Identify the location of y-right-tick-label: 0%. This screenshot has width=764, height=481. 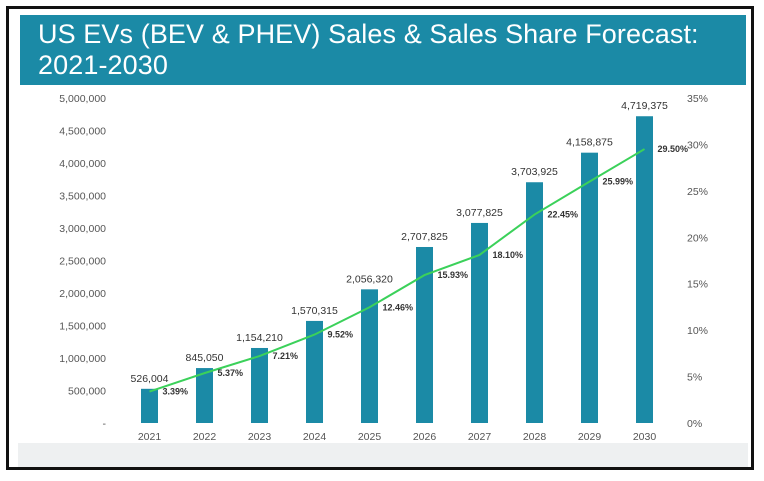
(694, 424).